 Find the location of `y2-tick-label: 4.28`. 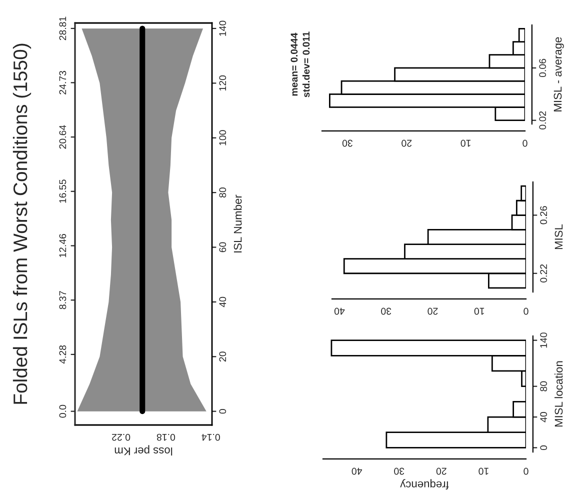

y2-tick-label: 4.28 is located at coordinates (62, 354).